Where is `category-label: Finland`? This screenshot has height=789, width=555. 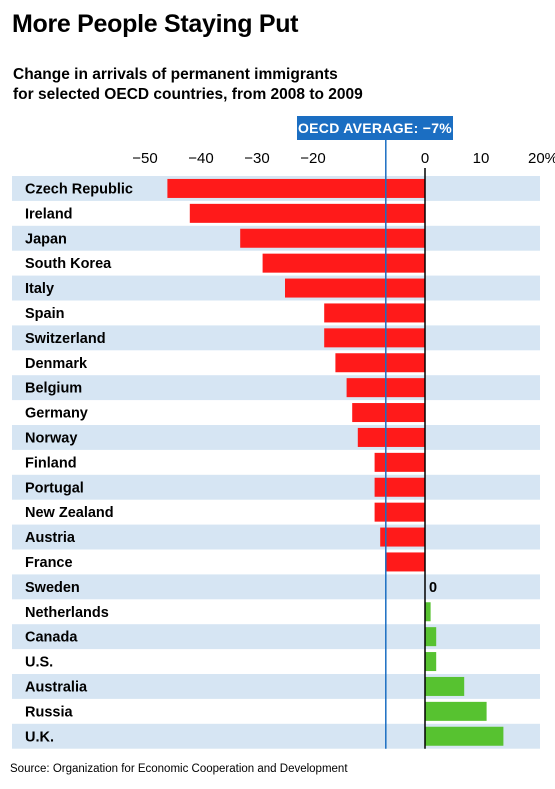
category-label: Finland is located at coordinates (51, 463).